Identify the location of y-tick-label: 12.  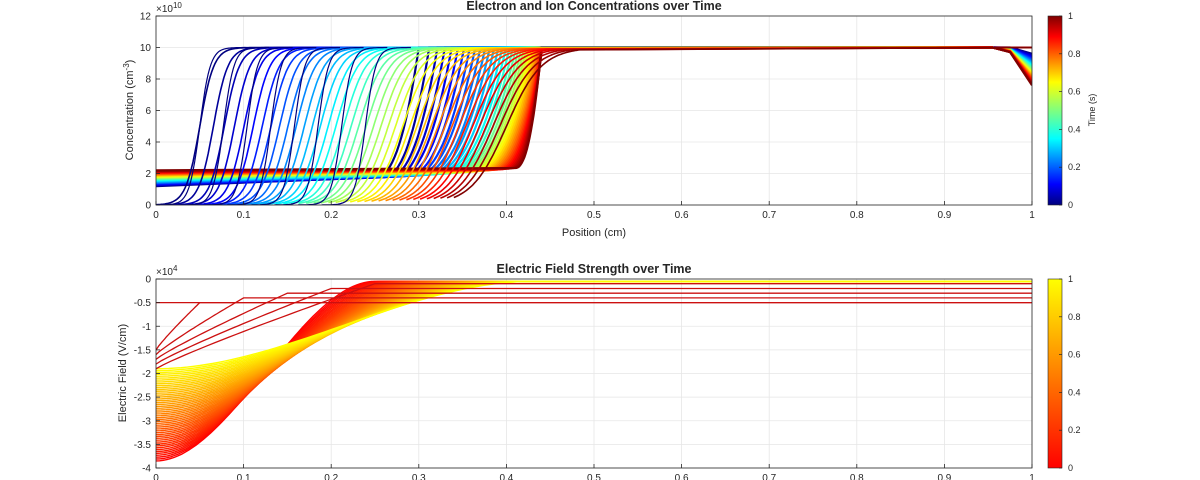
(146, 17).